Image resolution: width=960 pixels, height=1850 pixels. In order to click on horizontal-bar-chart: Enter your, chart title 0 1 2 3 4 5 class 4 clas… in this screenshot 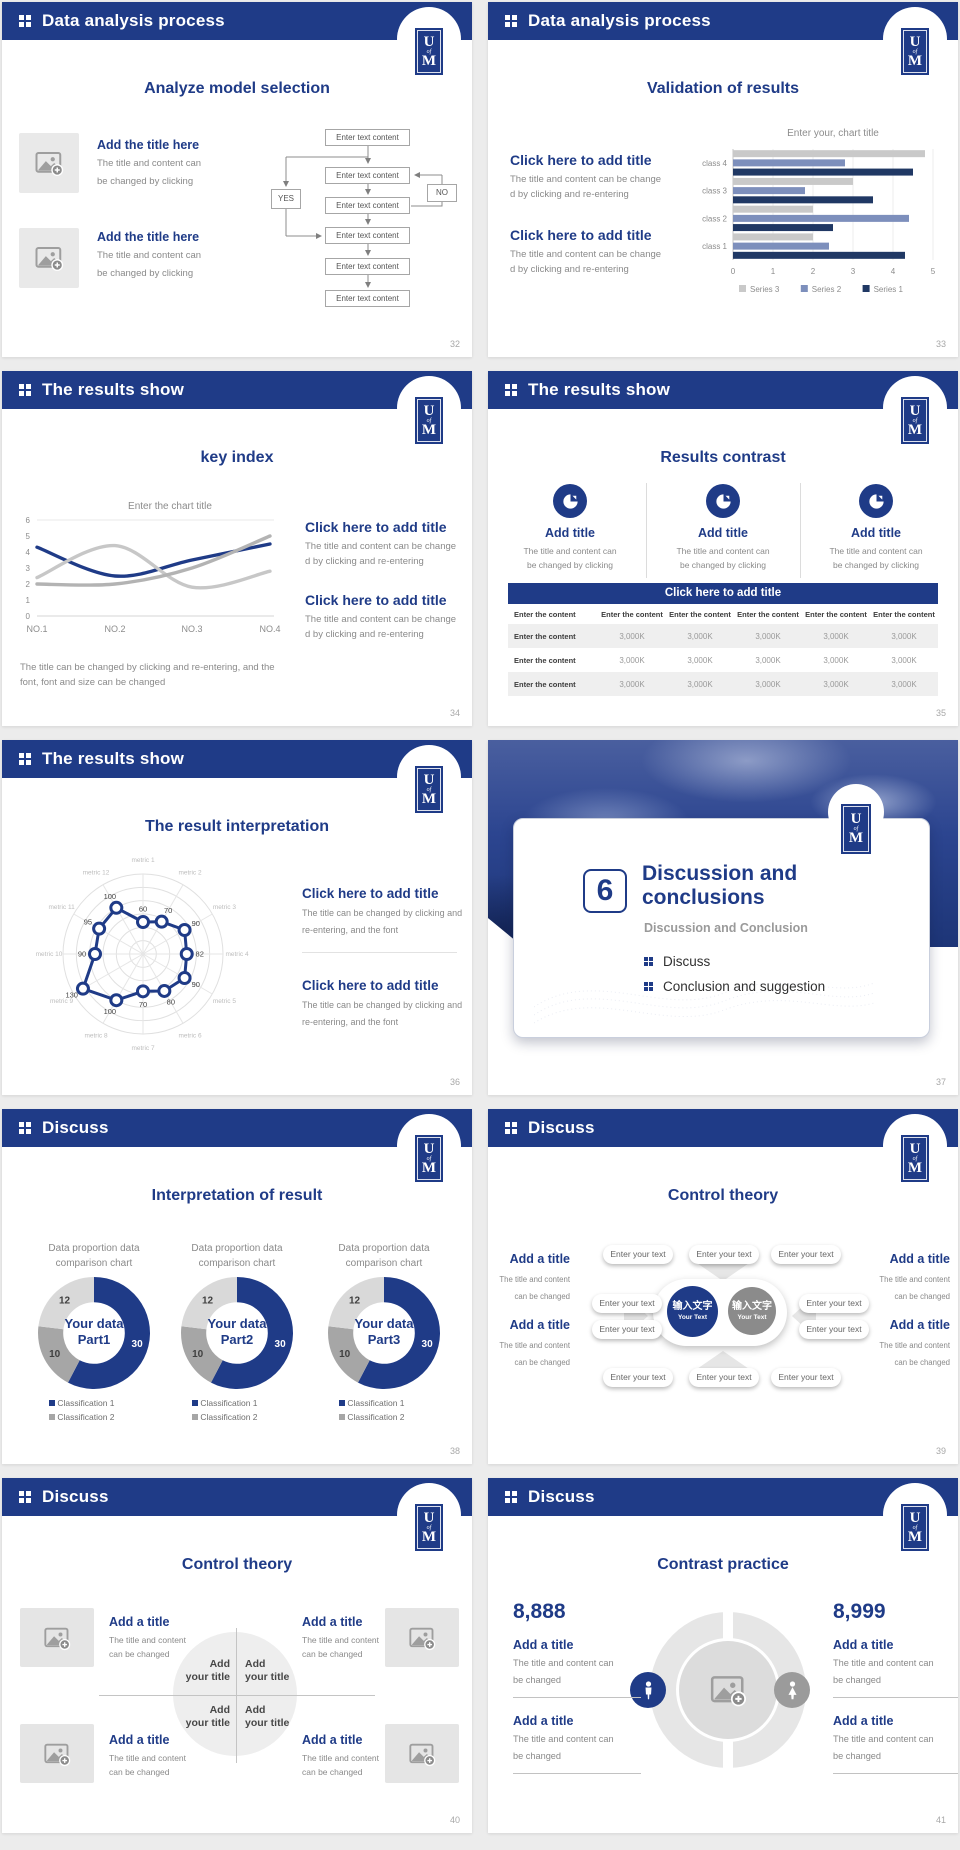, I will do `click(819, 211)`.